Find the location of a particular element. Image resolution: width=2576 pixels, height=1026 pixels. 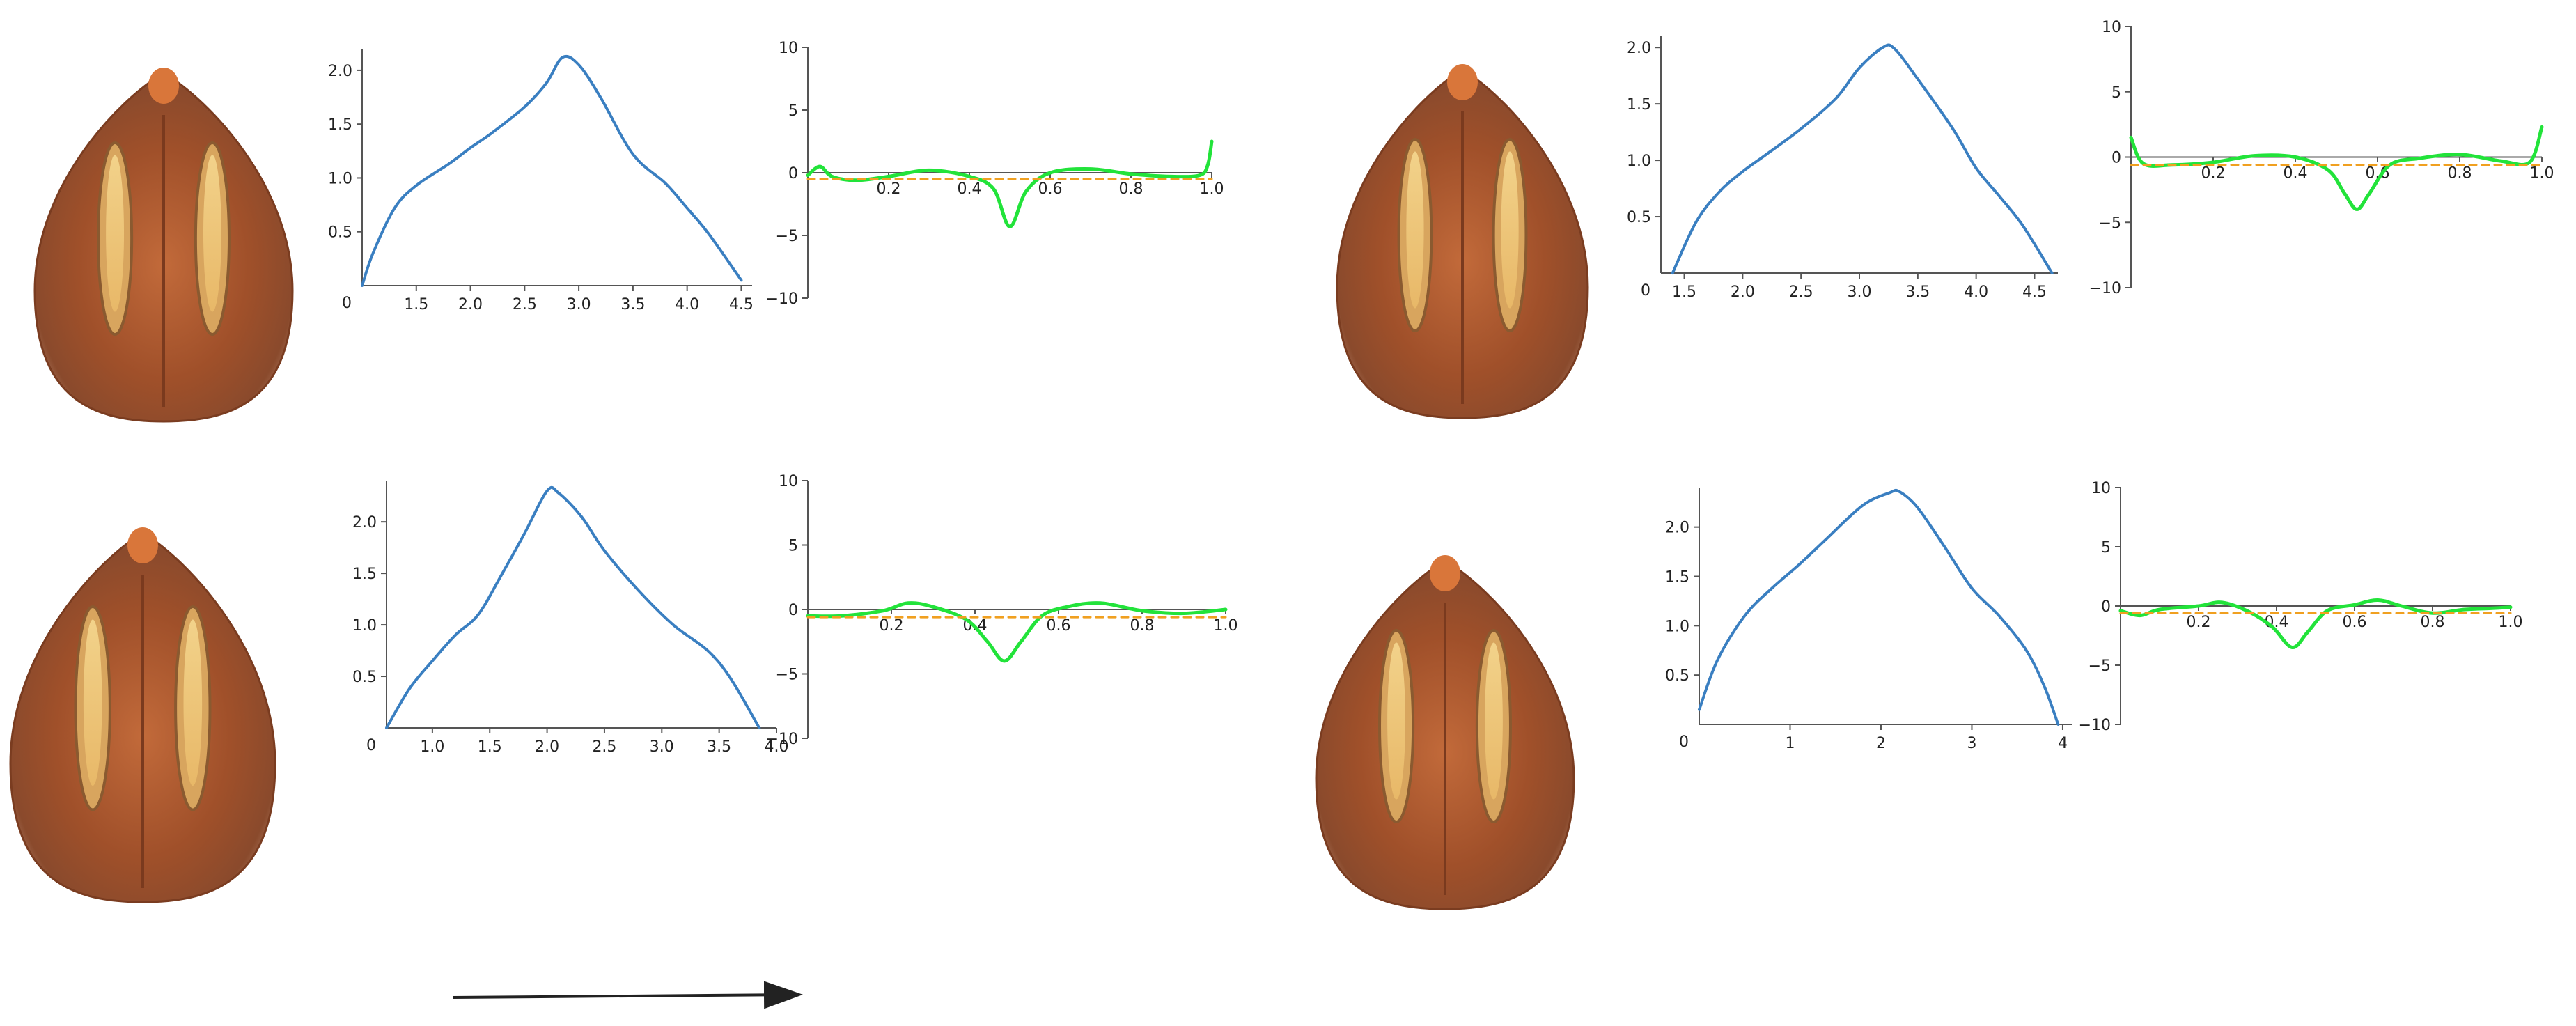

seed-photo-top-right is located at coordinates (1463, 241).